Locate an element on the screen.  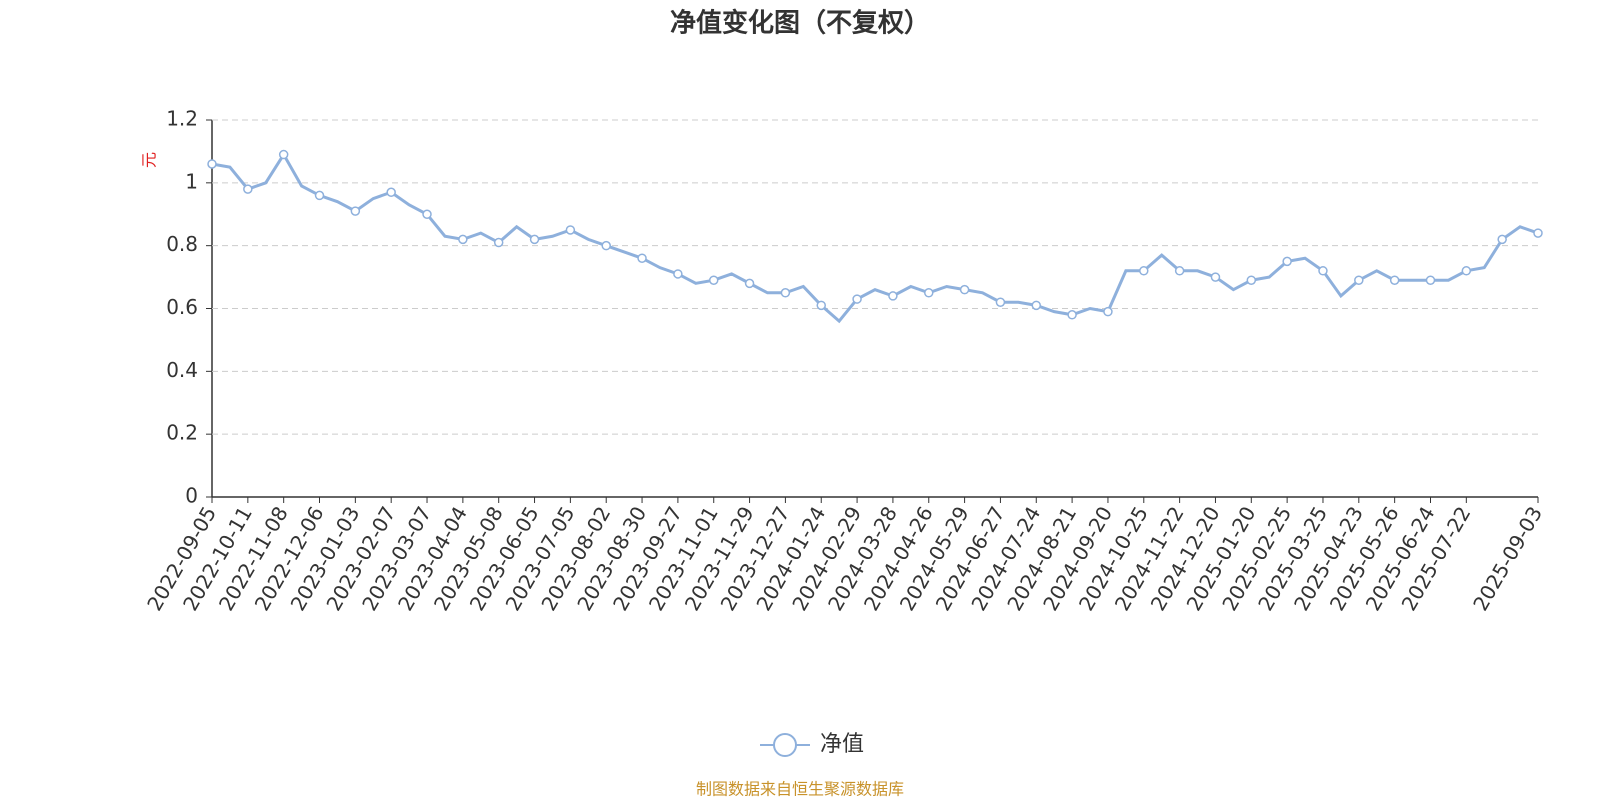
source-note: 制图数据来自恒生聚源数据库 is located at coordinates (800, 789).